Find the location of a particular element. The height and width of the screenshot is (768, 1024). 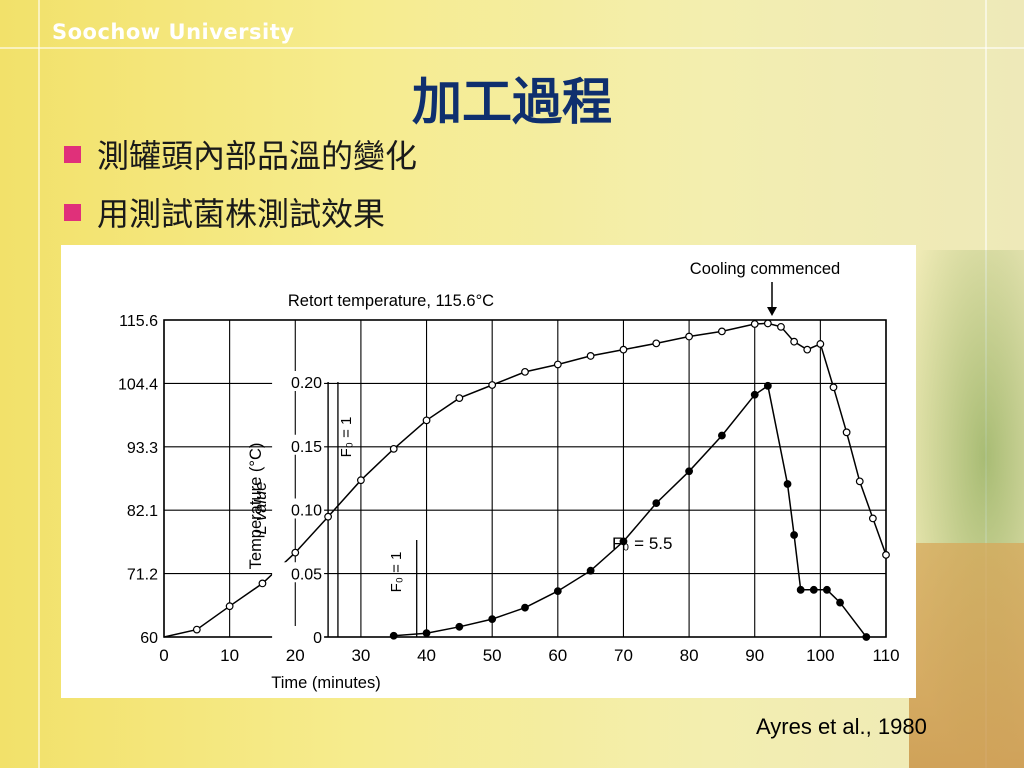

bullet-item: 測罐頭內部品溫的變化 is located at coordinates (241, 154).